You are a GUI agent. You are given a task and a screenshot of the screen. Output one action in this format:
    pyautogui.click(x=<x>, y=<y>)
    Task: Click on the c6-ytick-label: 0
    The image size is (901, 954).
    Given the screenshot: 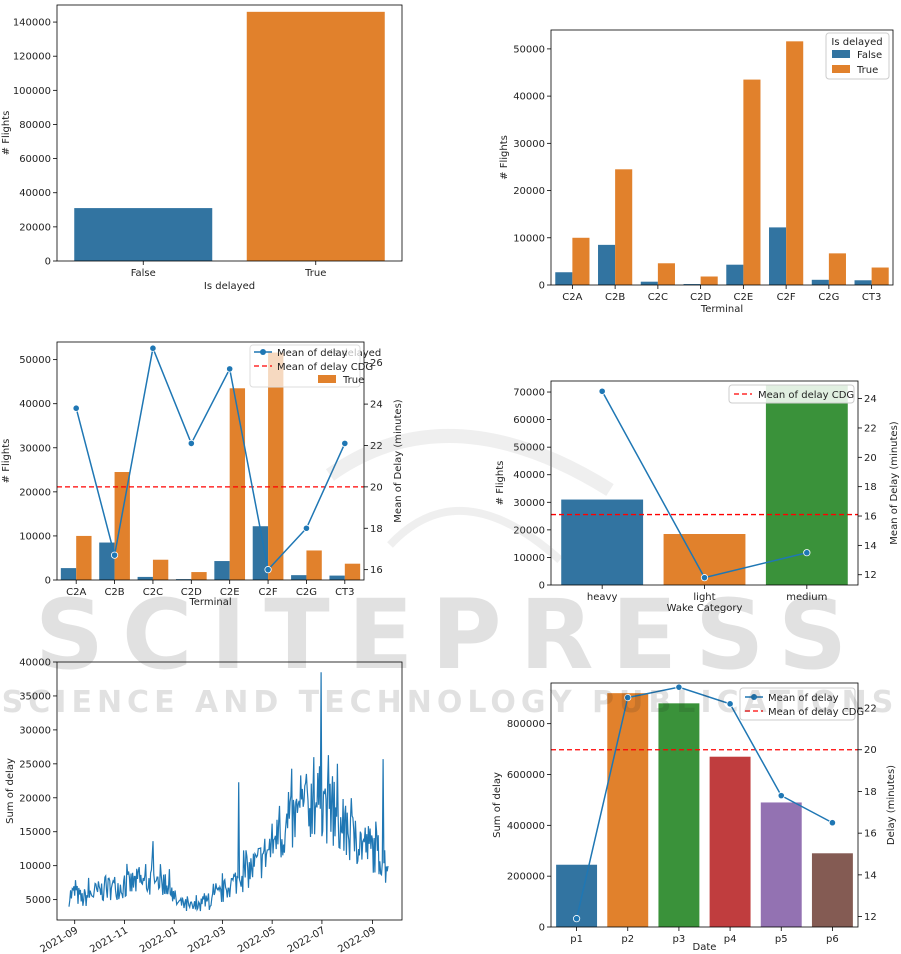 What is the action you would take?
    pyautogui.click(x=542, y=928)
    